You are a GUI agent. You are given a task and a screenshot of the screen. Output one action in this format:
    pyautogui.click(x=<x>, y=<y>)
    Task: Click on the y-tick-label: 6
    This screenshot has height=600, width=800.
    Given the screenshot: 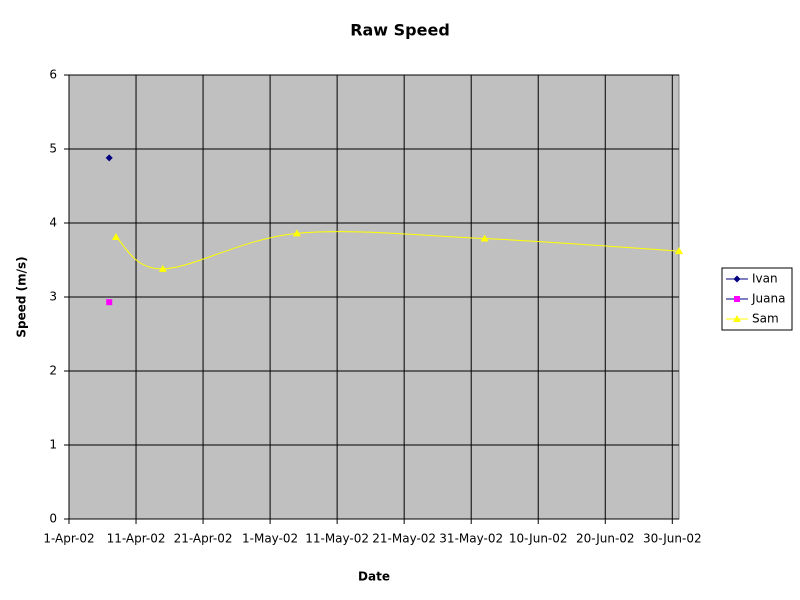 What is the action you would take?
    pyautogui.click(x=53, y=75)
    